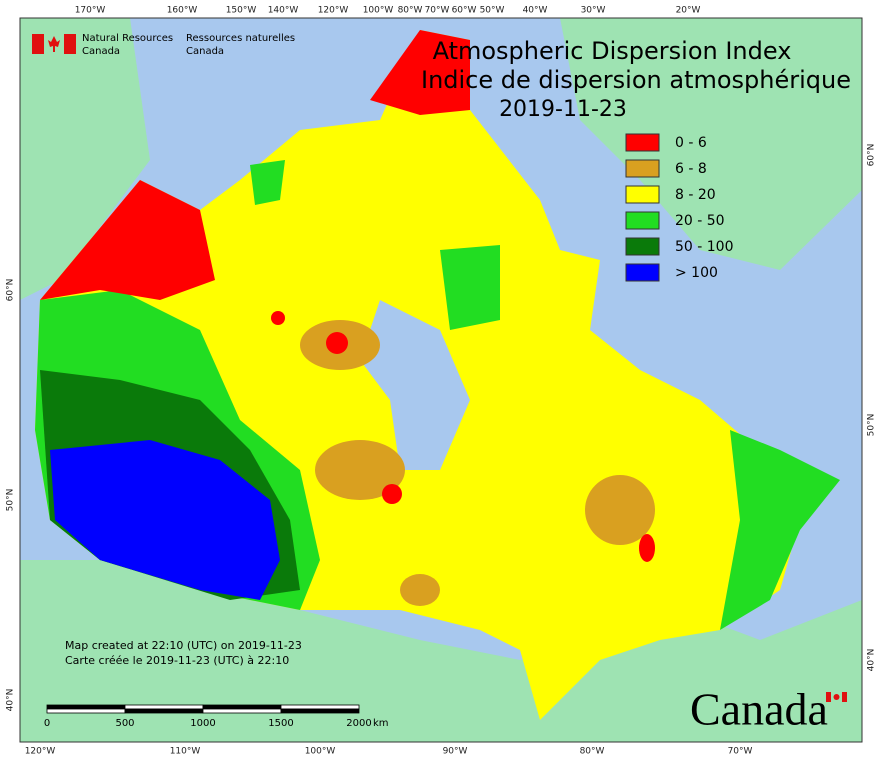 Image resolution: width=880 pixels, height=760 pixels. Describe the element at coordinates (127, 38) in the screenshot. I see `org-name: Natural Resources` at that location.